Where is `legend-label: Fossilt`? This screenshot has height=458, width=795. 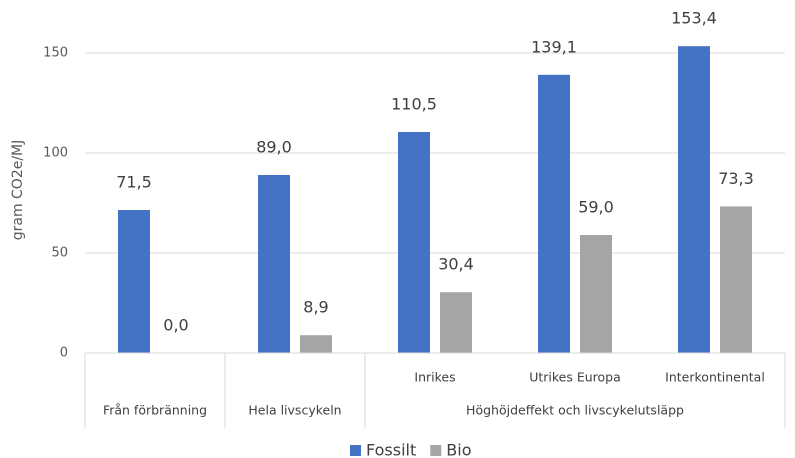 legend-label: Fossilt is located at coordinates (391, 449).